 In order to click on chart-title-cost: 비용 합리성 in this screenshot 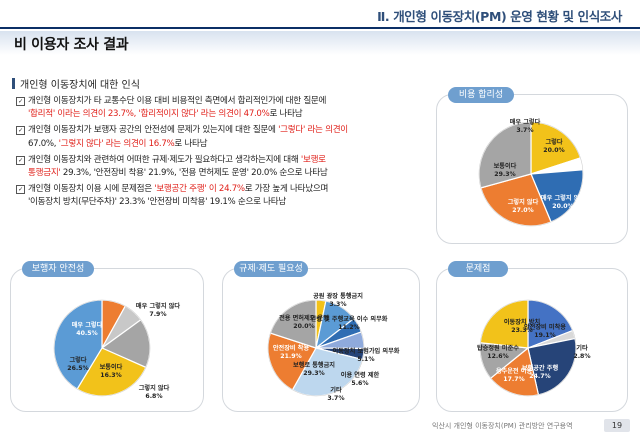, I will do `click(481, 95)`.